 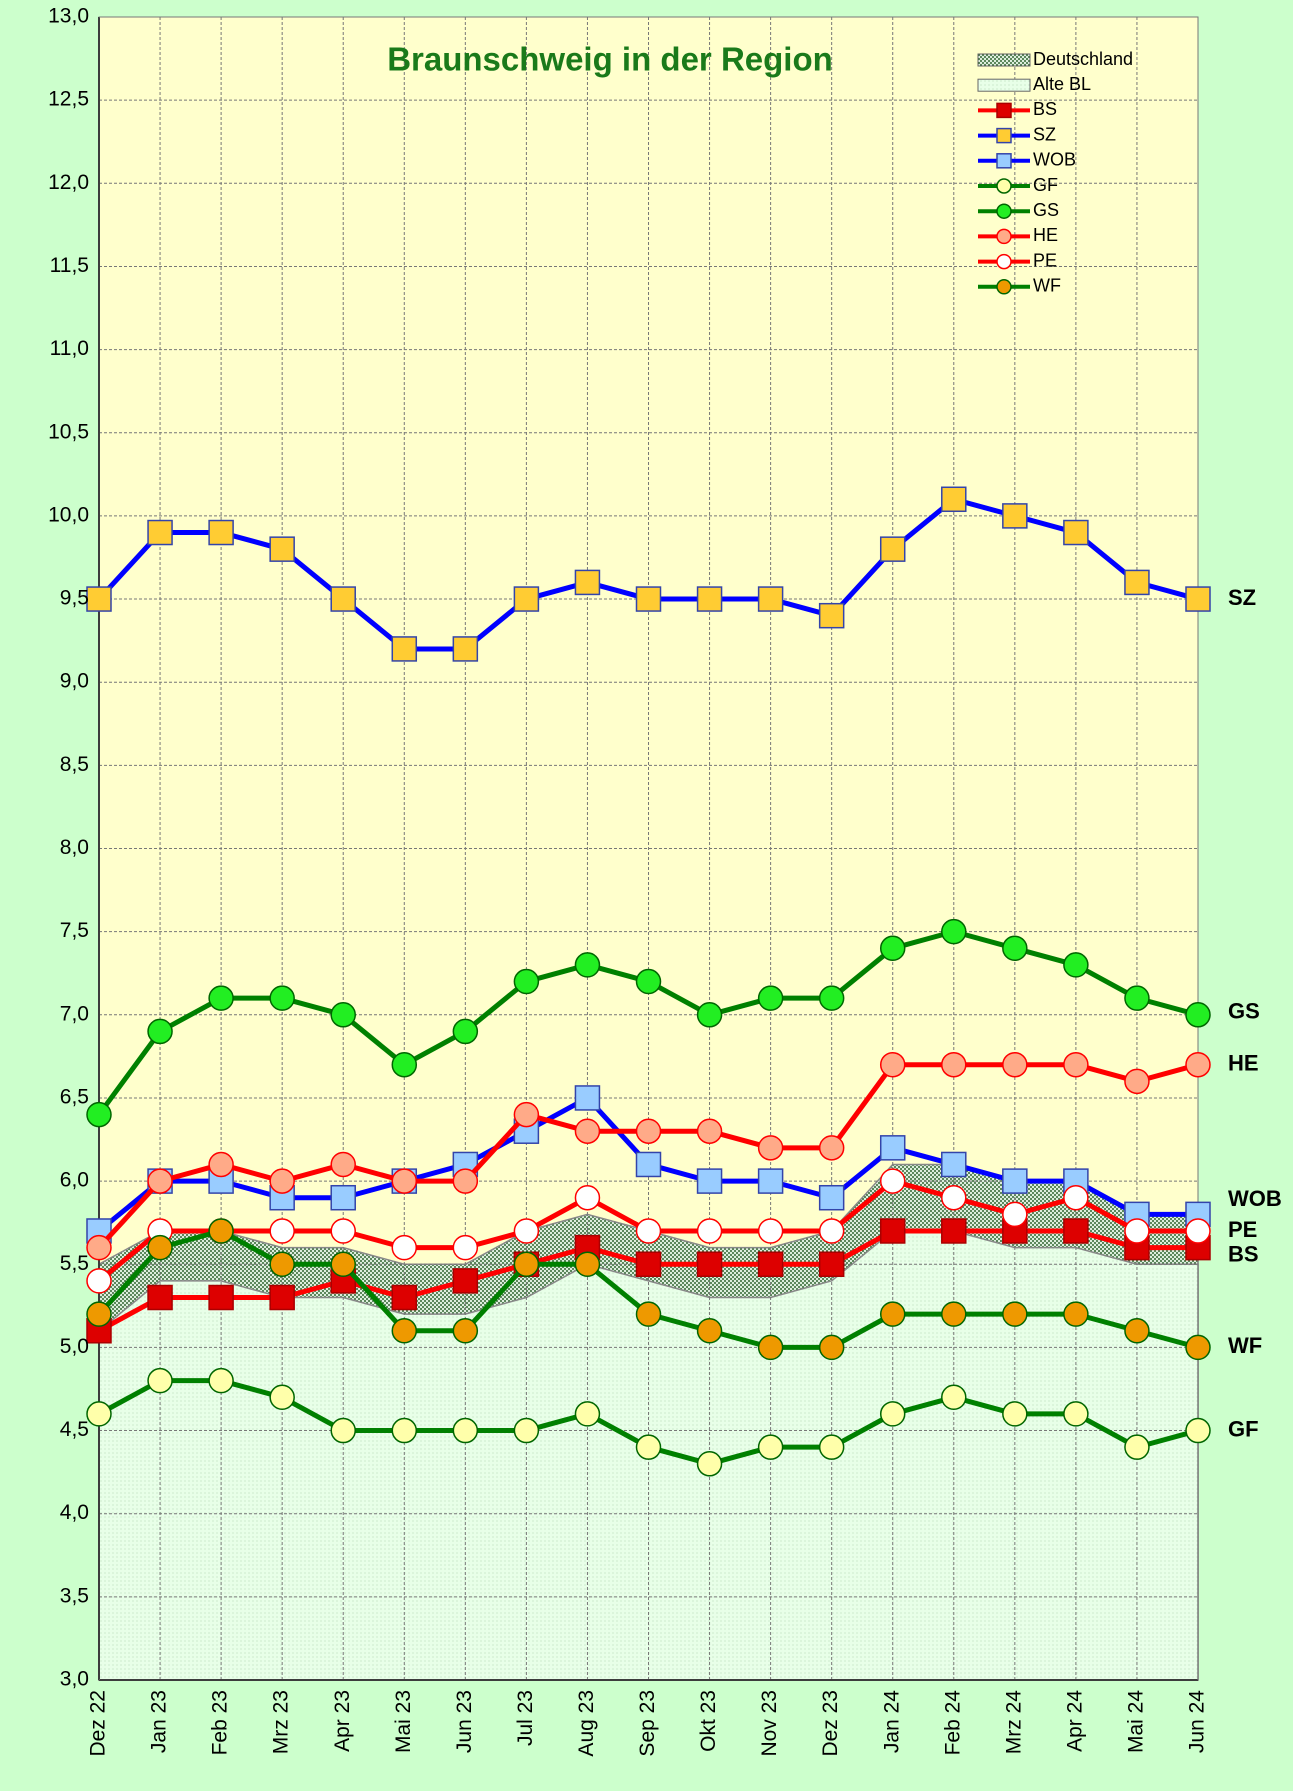 What do you see at coordinates (1044, 134) in the screenshot?
I see `legend-label: SZ` at bounding box center [1044, 134].